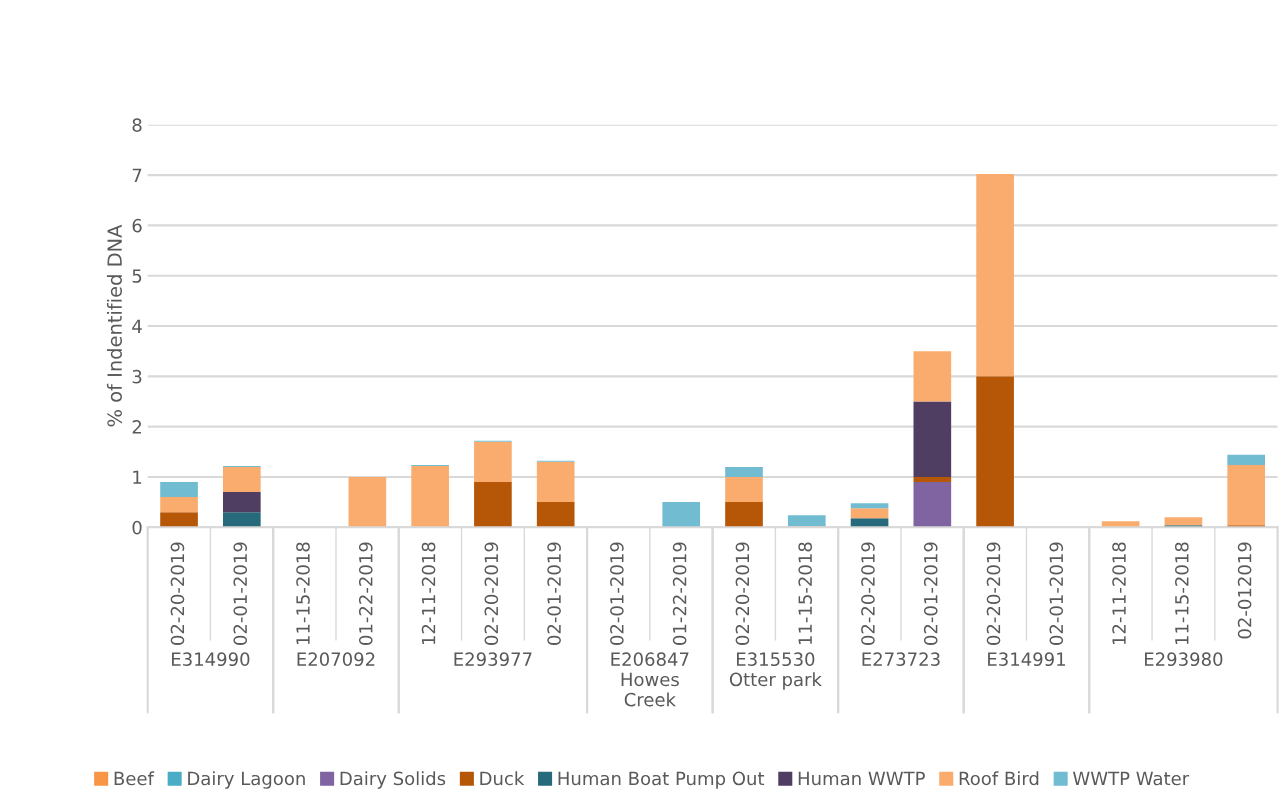  What do you see at coordinates (999, 778) in the screenshot?
I see `legend-label: Roof Bird` at bounding box center [999, 778].